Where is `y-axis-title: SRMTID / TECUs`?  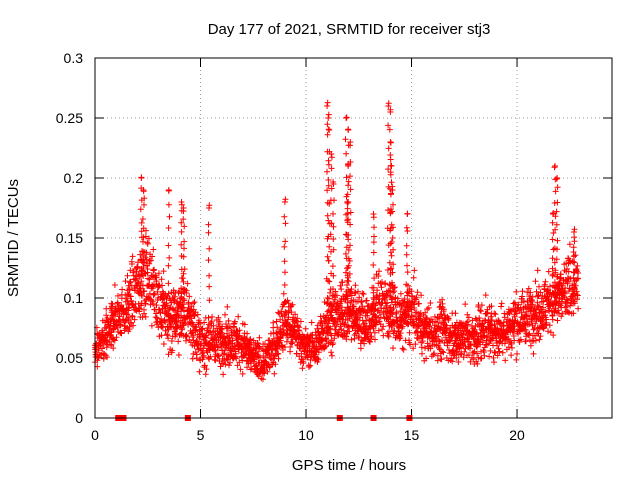
y-axis-title: SRMTID / TECUs is located at coordinates (13, 238).